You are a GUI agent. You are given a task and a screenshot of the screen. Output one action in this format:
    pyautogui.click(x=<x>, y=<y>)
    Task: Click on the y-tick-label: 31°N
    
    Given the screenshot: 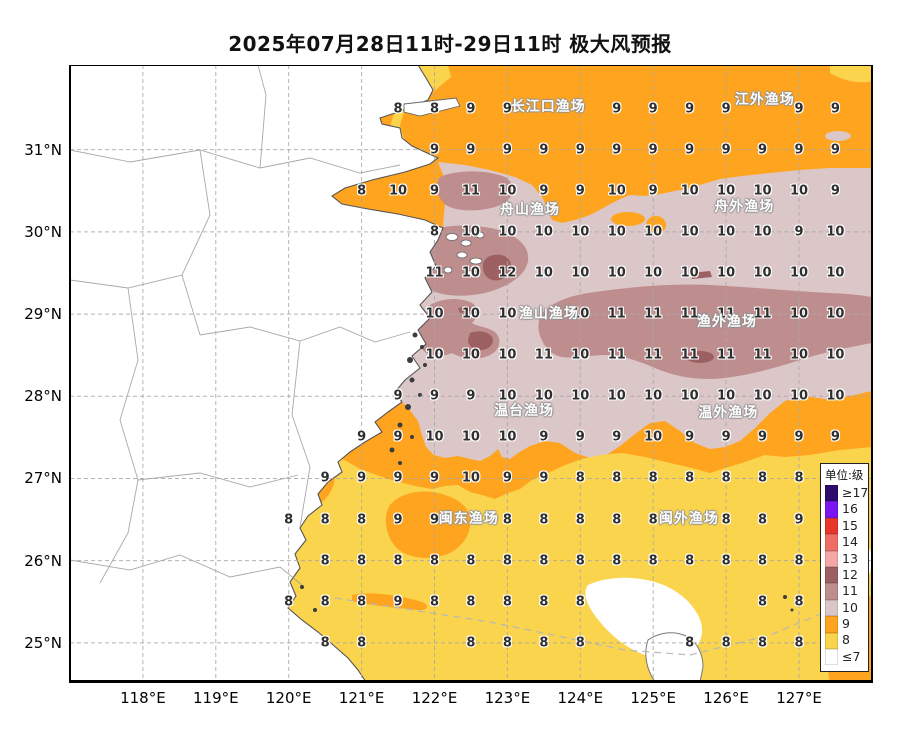 What is the action you would take?
    pyautogui.click(x=43, y=149)
    